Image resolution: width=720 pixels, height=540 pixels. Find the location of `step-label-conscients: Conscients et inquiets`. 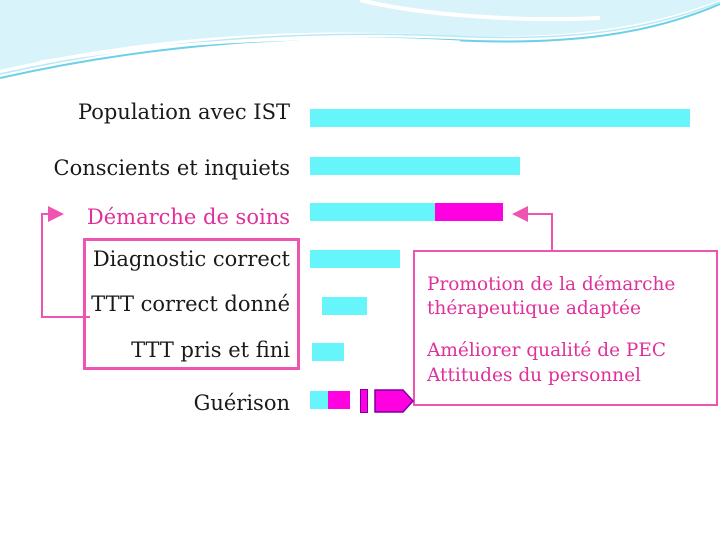

step-label-conscients: Conscients et inquiets is located at coordinates (171, 168).